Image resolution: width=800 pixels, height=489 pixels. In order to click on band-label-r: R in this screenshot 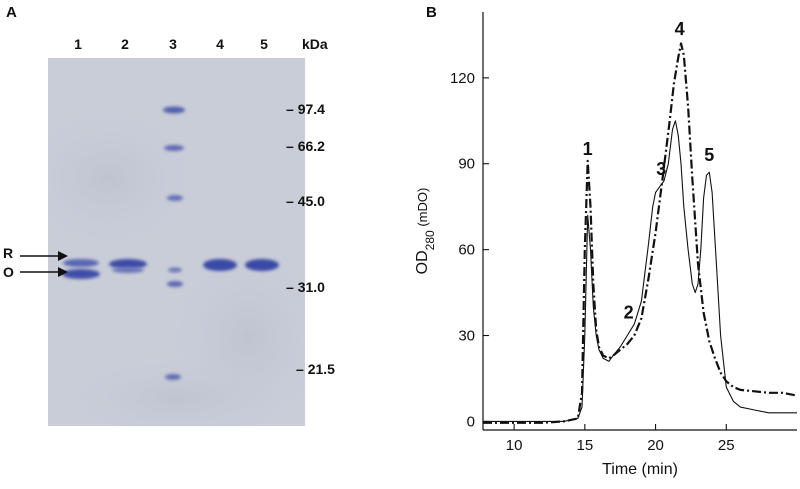, I will do `click(8, 253)`.